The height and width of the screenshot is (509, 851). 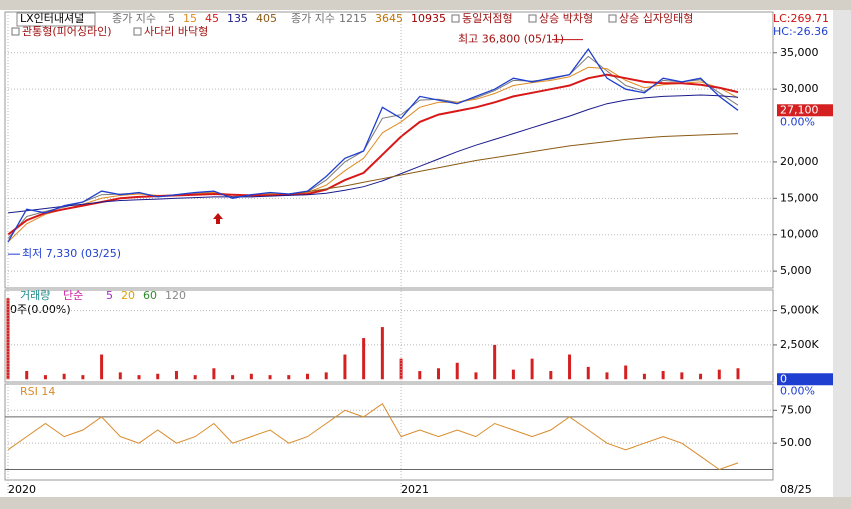 What do you see at coordinates (266, 18) in the screenshot?
I see `legend-entry: 405` at bounding box center [266, 18].